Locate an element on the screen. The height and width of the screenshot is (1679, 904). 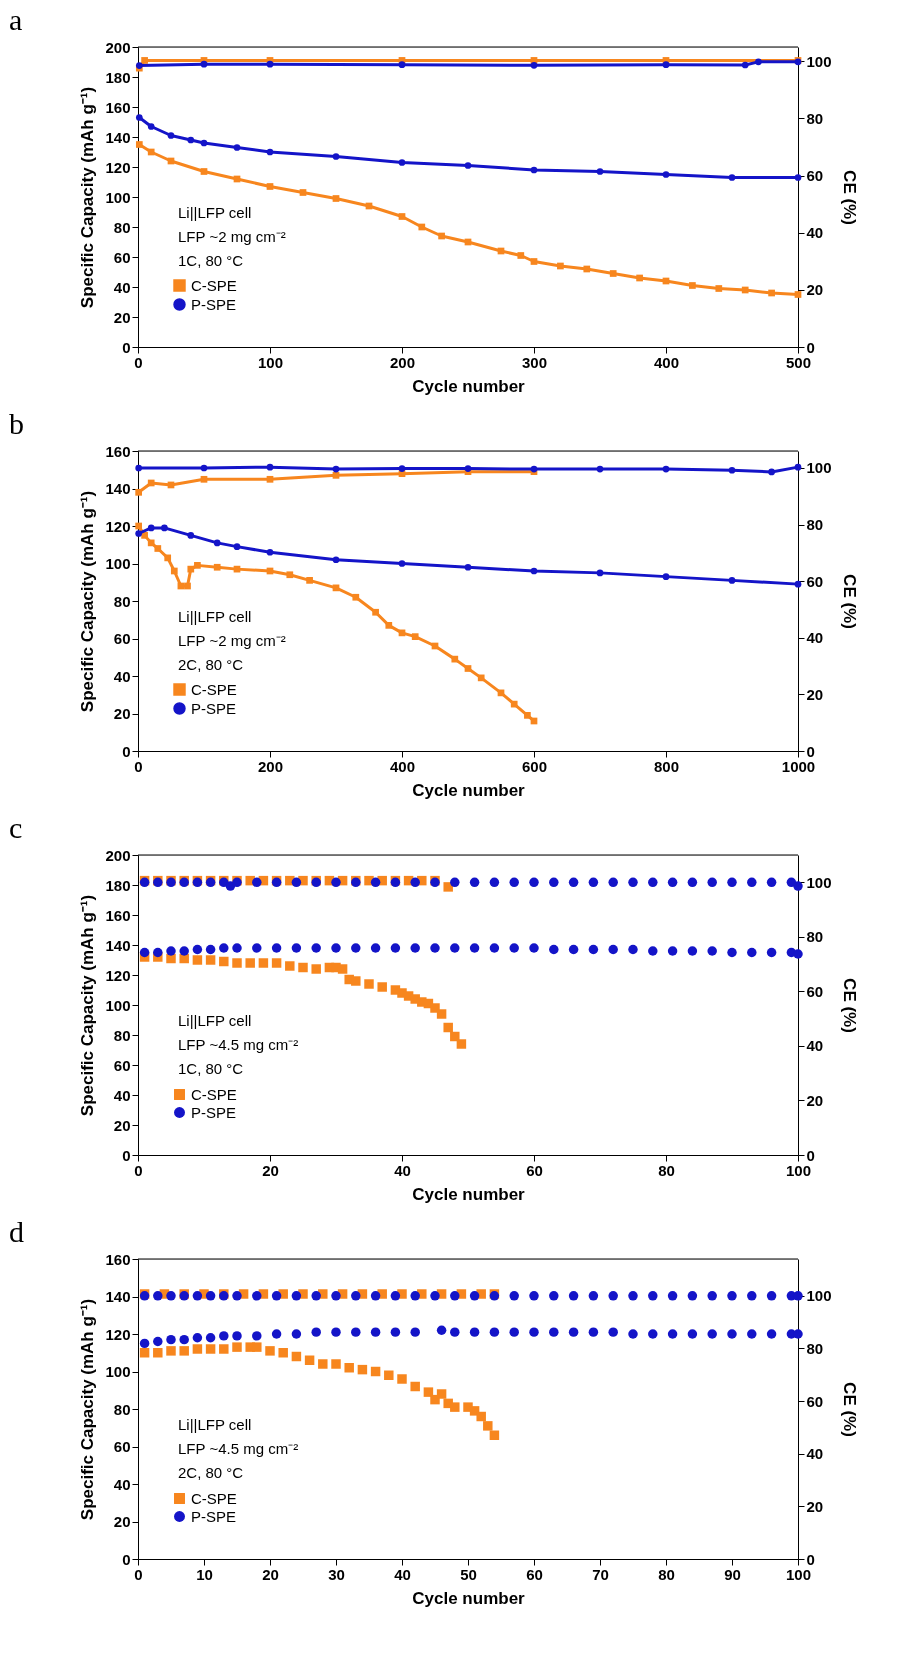
y-tick-label: 180 is located at coordinates (118, 77).